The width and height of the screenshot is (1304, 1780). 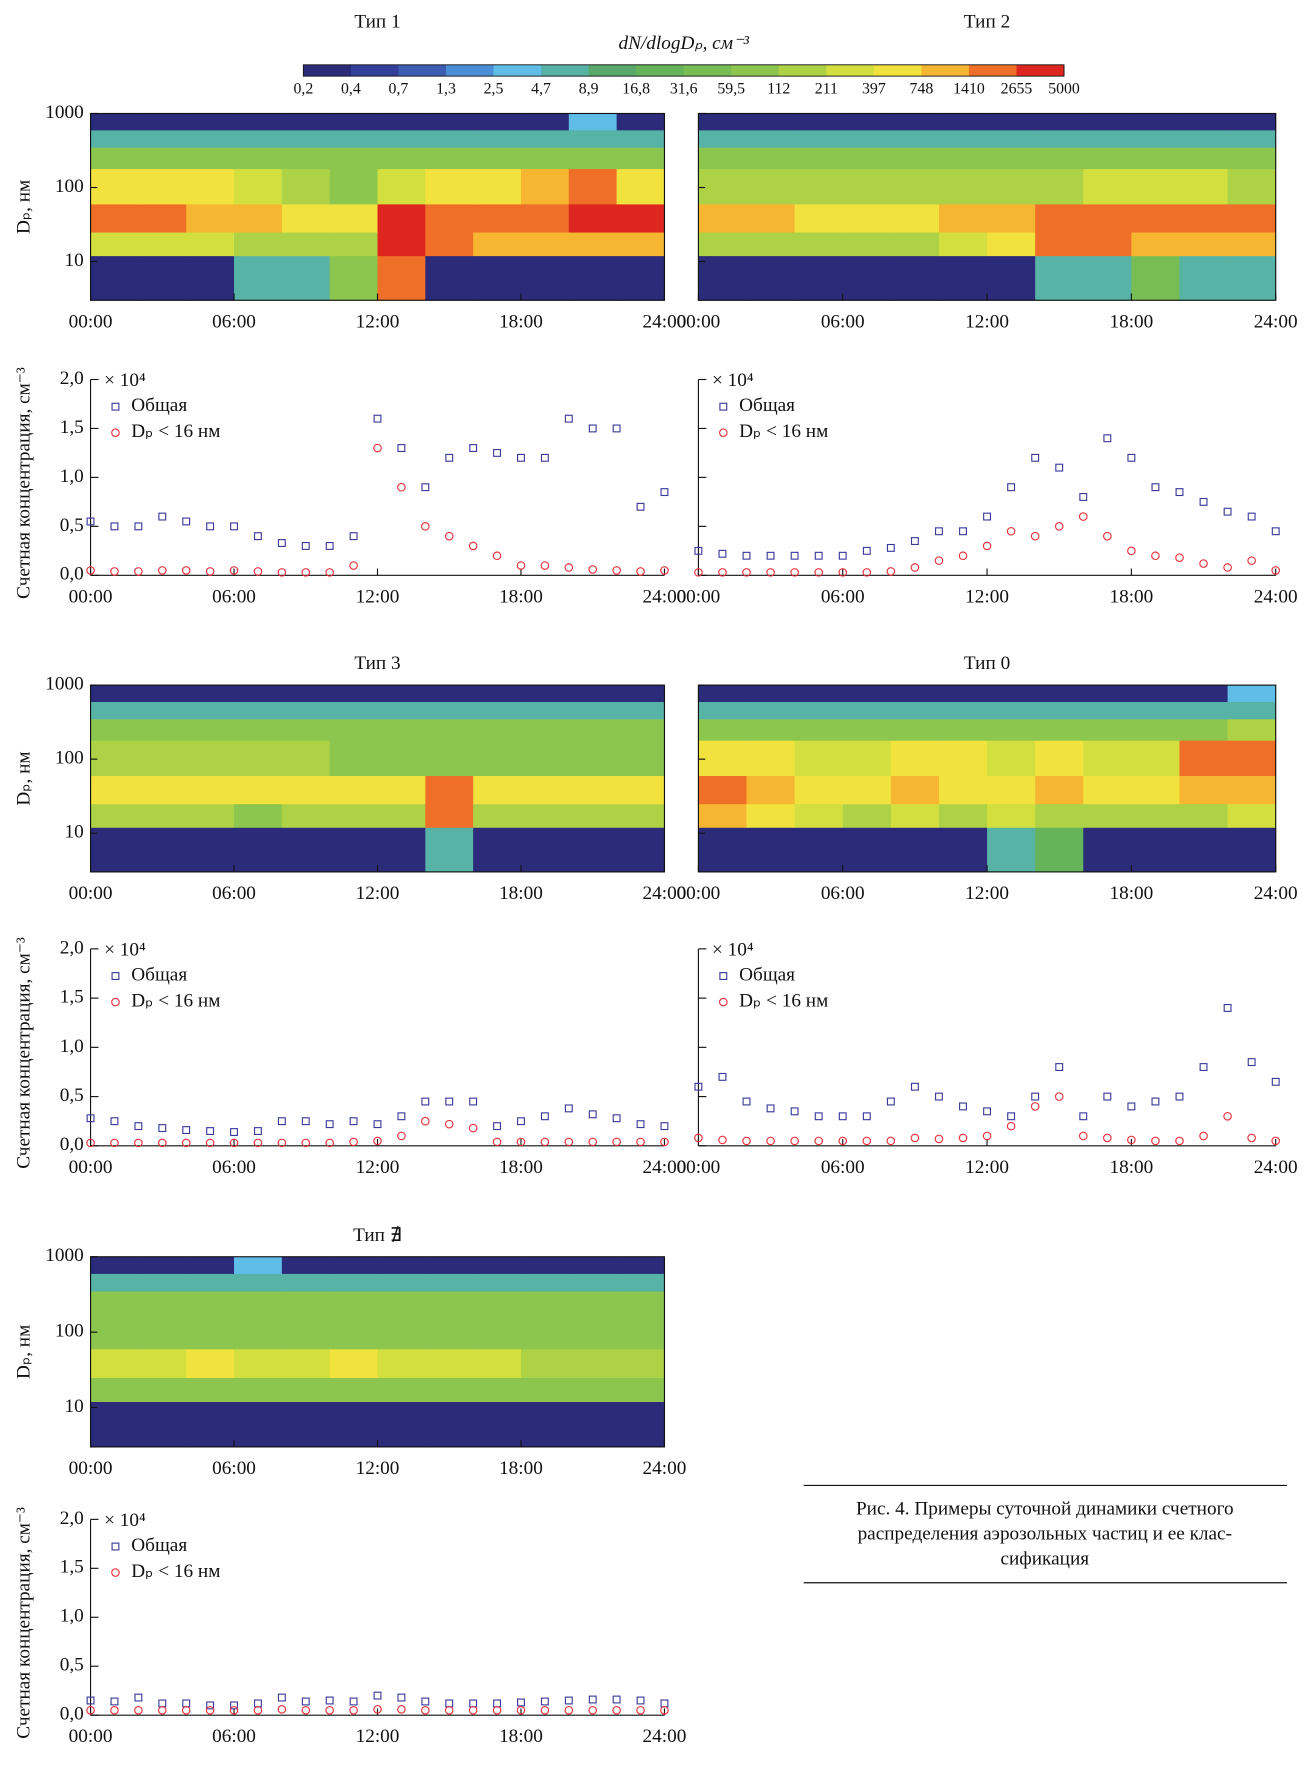 I want to click on chart-title: Тип 2, so click(x=987, y=21).